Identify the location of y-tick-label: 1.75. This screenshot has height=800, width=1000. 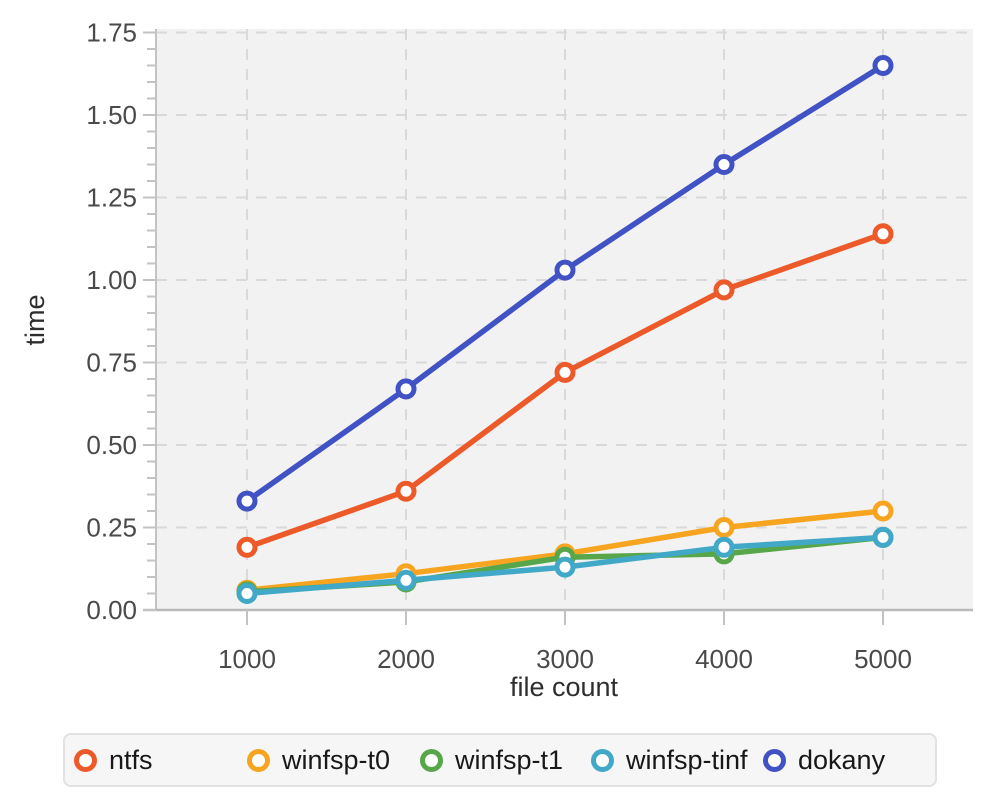
(111, 33).